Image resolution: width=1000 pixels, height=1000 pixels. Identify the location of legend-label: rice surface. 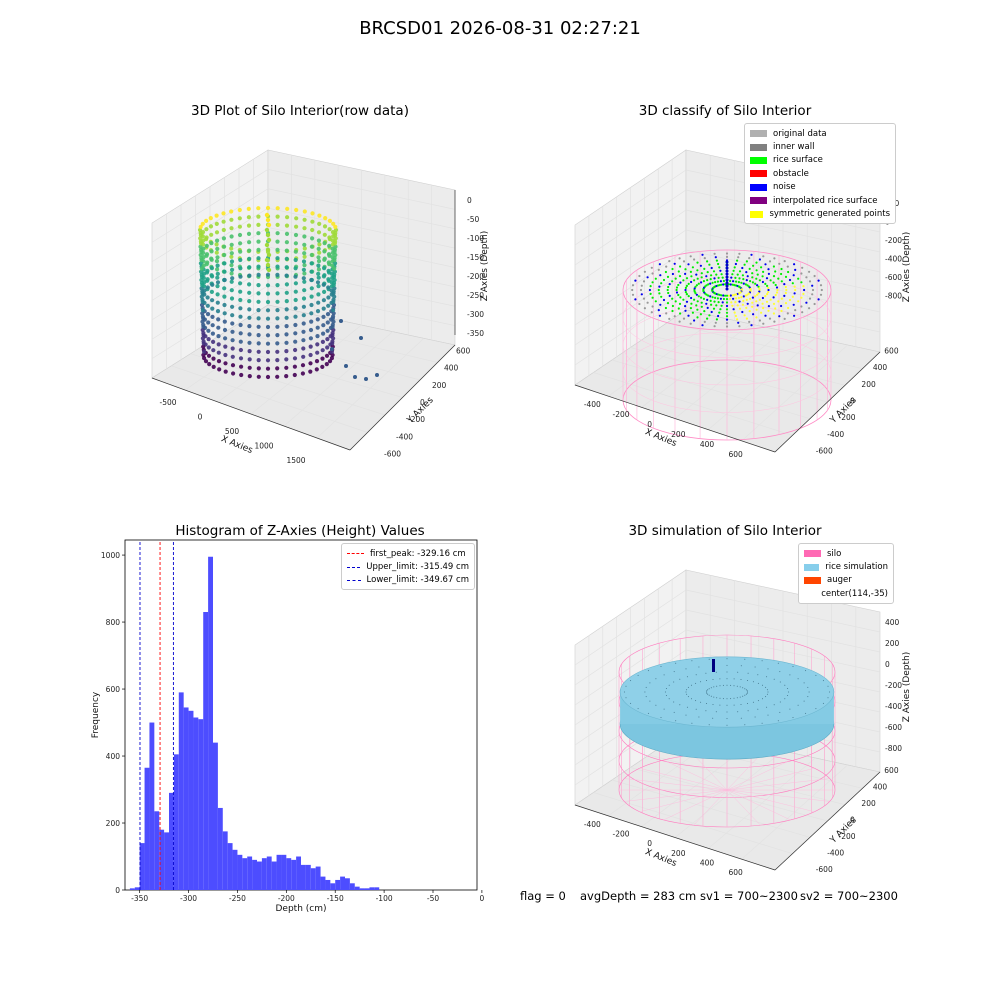
(798, 160).